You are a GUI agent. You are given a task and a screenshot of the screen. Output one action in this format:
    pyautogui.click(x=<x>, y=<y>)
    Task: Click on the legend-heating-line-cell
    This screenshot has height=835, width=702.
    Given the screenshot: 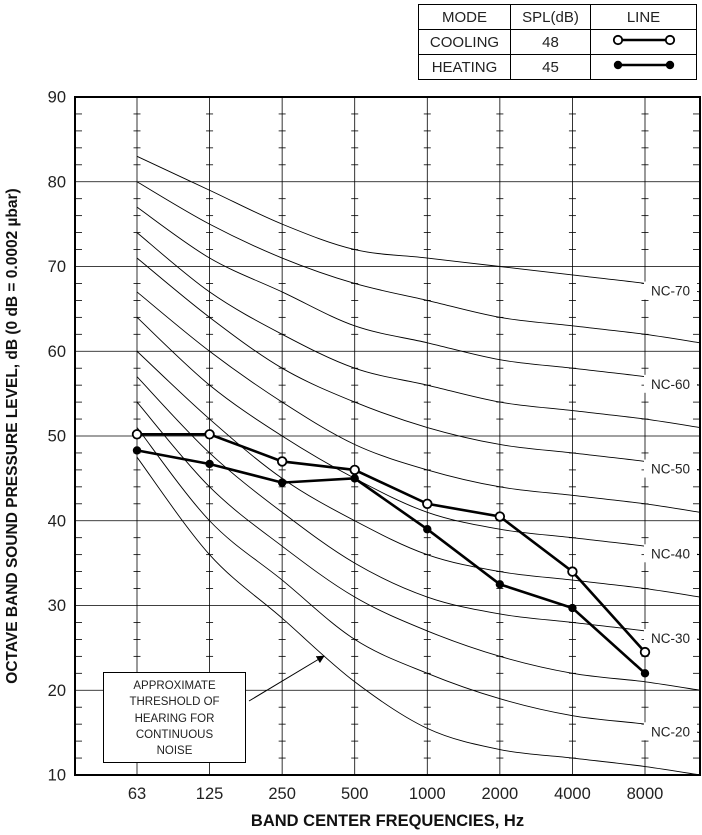 What is the action you would take?
    pyautogui.click(x=643, y=67)
    